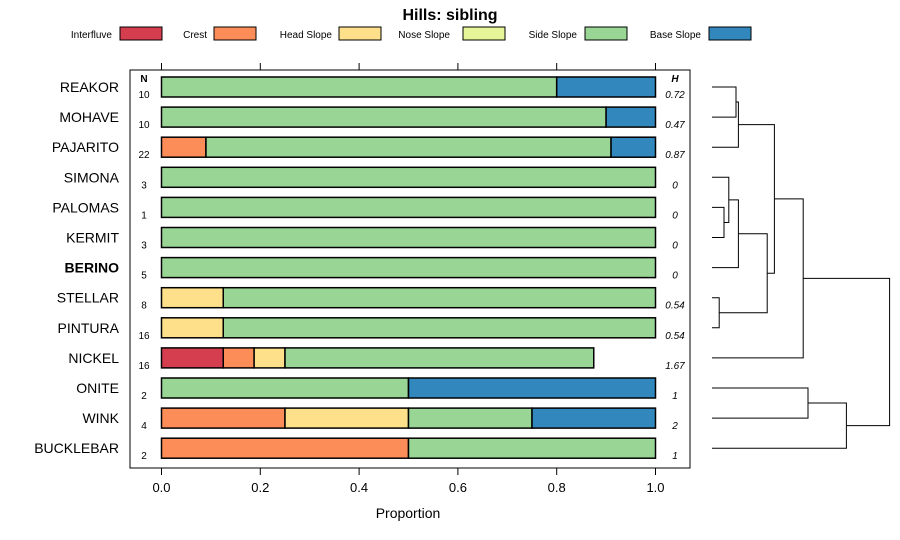 The height and width of the screenshot is (540, 900). I want to click on h-value: 0.72, so click(675, 95).